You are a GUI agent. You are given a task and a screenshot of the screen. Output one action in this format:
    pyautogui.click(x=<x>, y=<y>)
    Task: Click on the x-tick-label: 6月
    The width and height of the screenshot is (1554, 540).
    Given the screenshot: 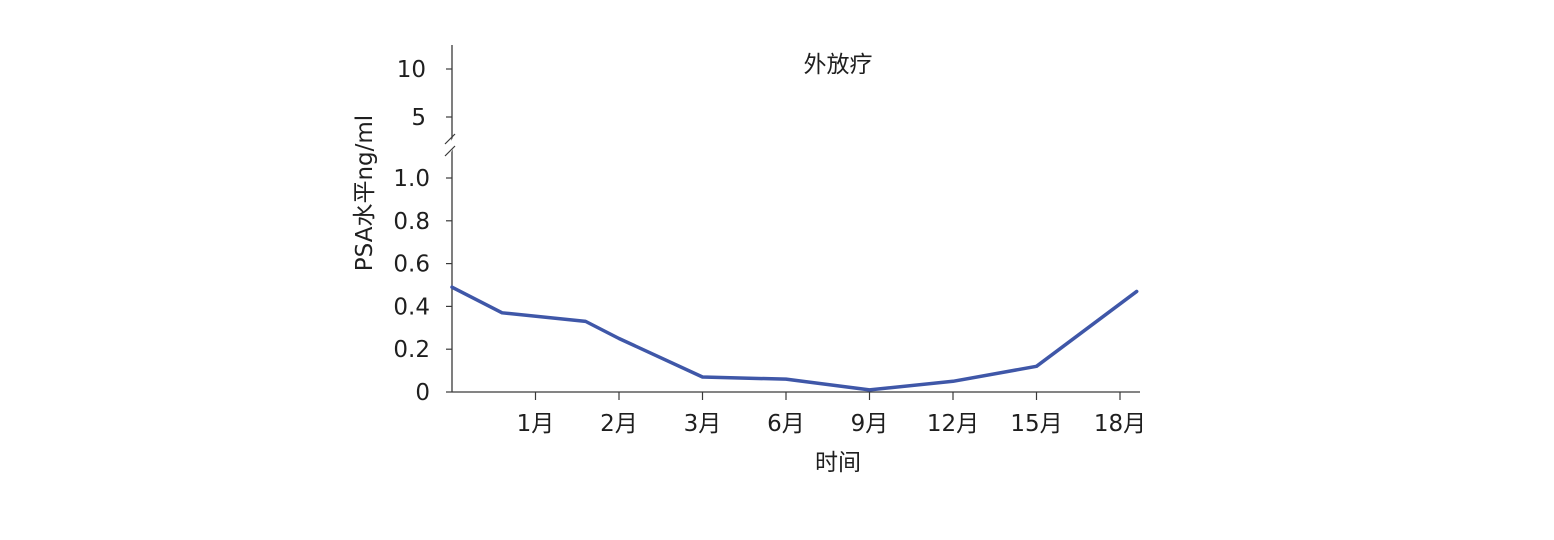 What is the action you would take?
    pyautogui.click(x=786, y=424)
    